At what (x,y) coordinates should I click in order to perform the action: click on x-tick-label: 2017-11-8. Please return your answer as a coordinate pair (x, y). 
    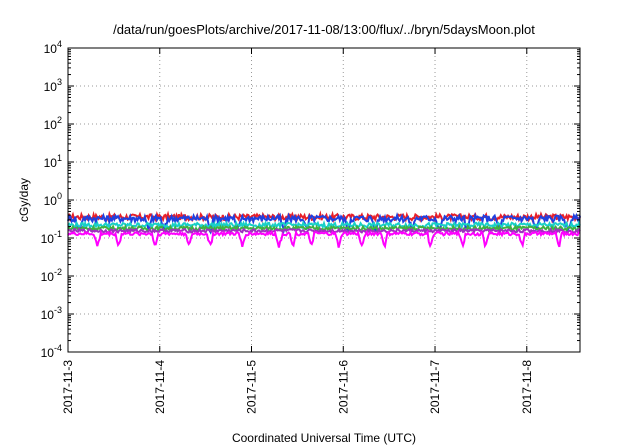
    Looking at the image, I should click on (527, 387).